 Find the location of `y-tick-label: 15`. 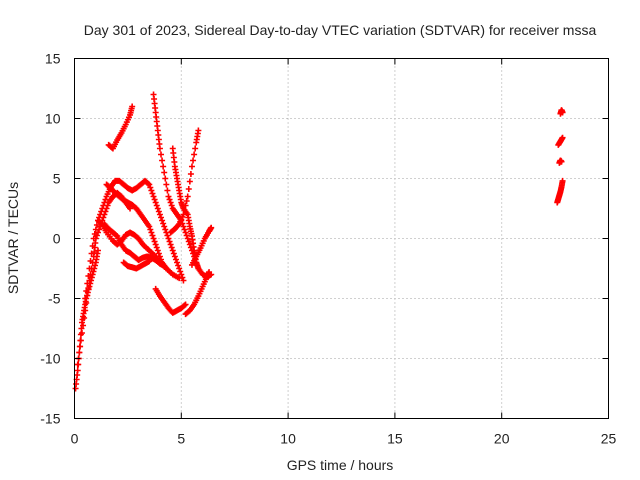

y-tick-label: 15 is located at coordinates (53, 59).